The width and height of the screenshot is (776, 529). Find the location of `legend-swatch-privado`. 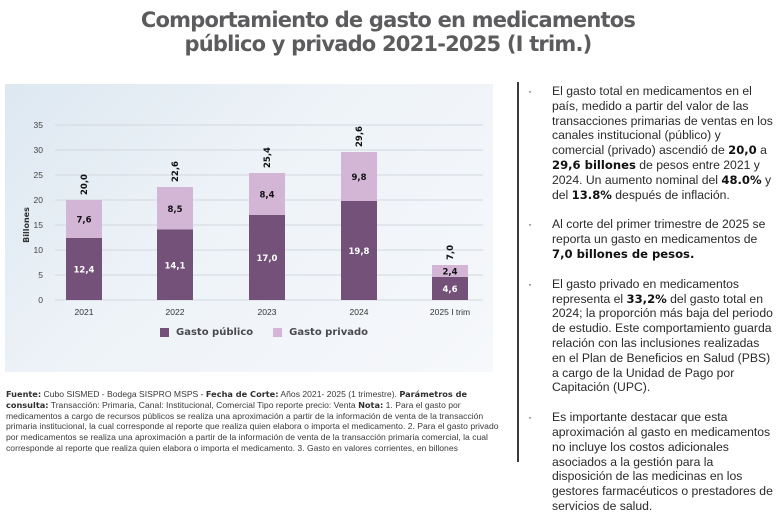

legend-swatch-privado is located at coordinates (278, 332).